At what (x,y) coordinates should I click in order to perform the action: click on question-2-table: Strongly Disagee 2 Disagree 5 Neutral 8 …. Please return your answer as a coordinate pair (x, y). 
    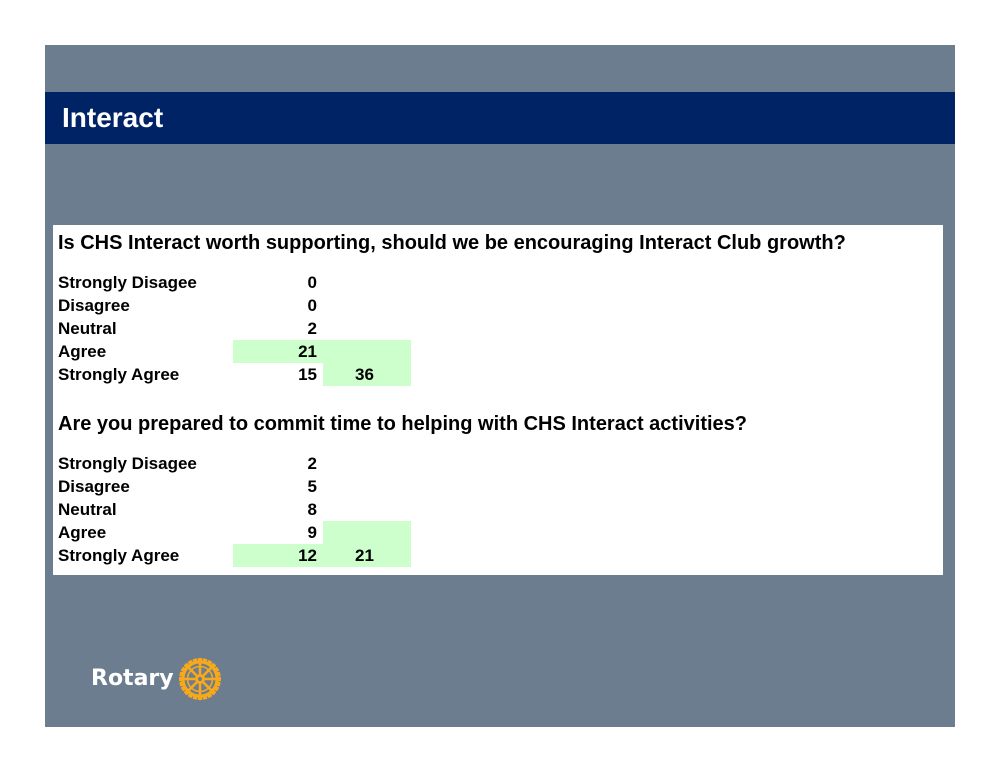
    Looking at the image, I should click on (233, 509).